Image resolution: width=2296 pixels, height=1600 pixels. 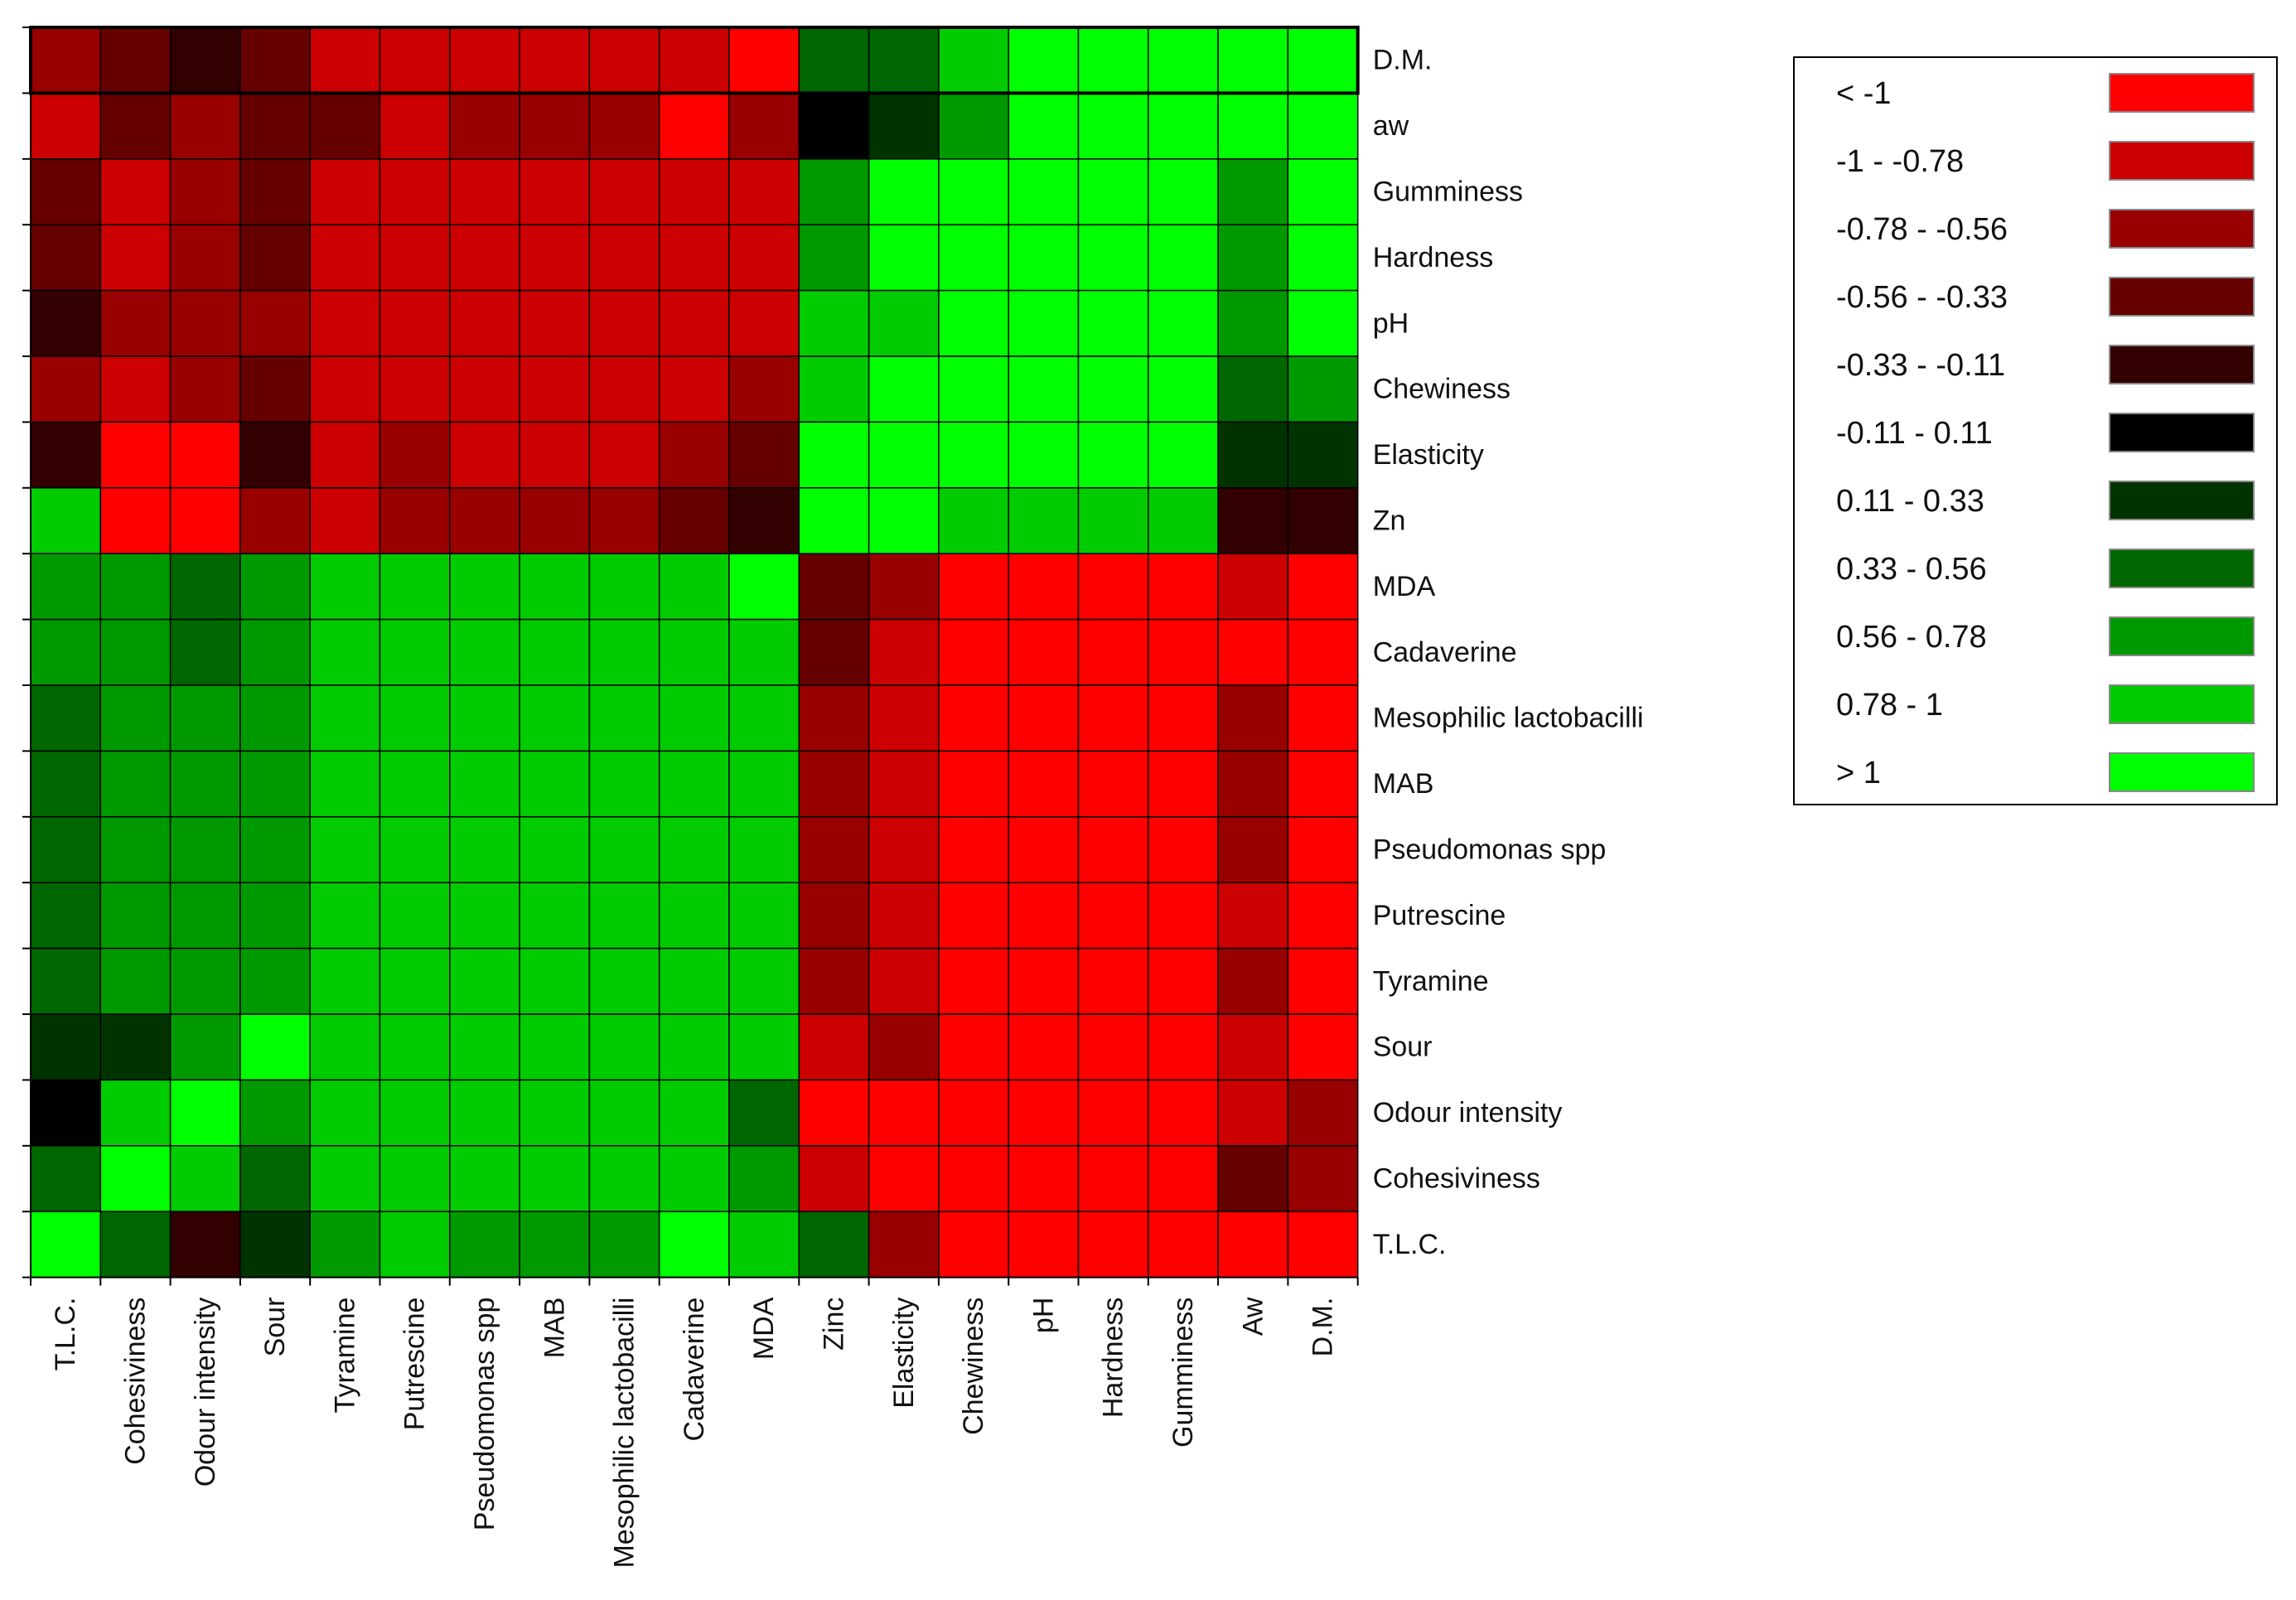 What do you see at coordinates (1433, 257) in the screenshot?
I see `row-label: Hardness` at bounding box center [1433, 257].